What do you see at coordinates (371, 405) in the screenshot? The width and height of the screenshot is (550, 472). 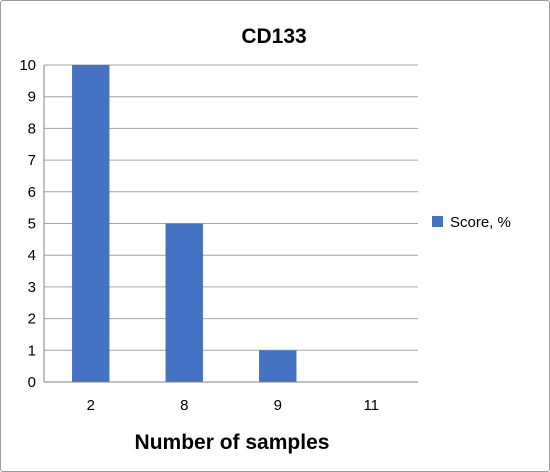 I see `x-tick-label: 11` at bounding box center [371, 405].